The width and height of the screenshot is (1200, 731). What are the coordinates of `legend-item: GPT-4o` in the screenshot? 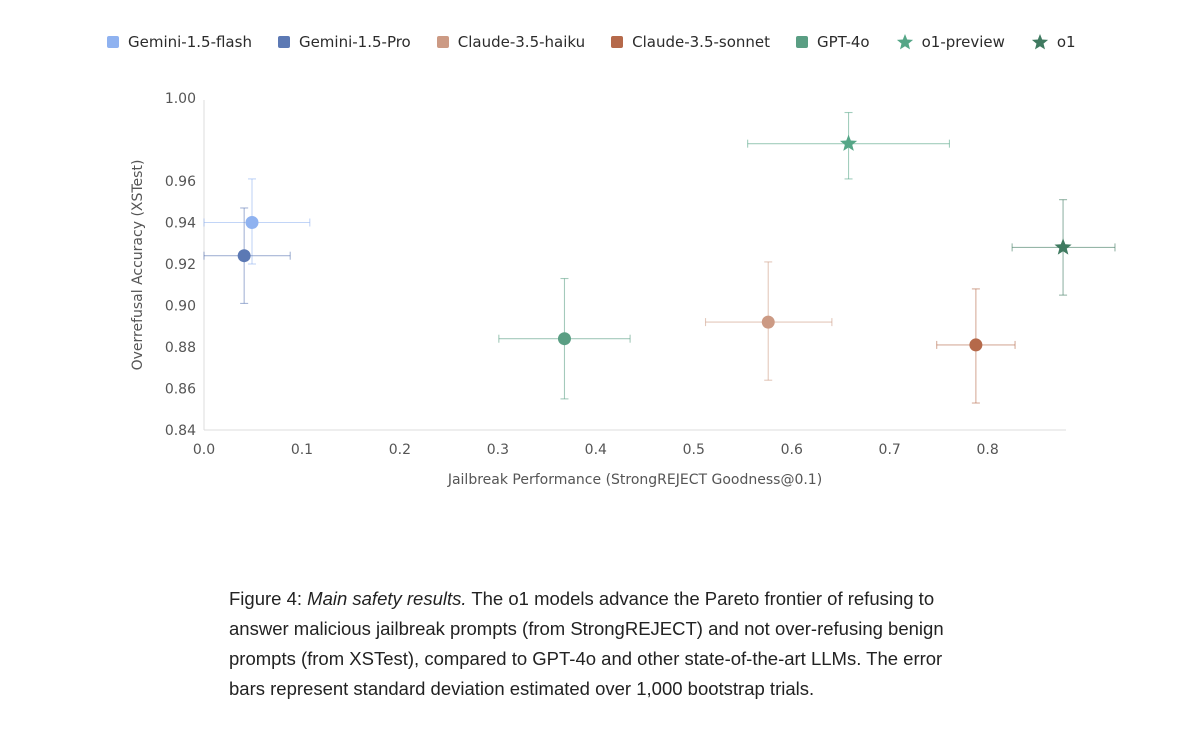 It's located at (833, 42).